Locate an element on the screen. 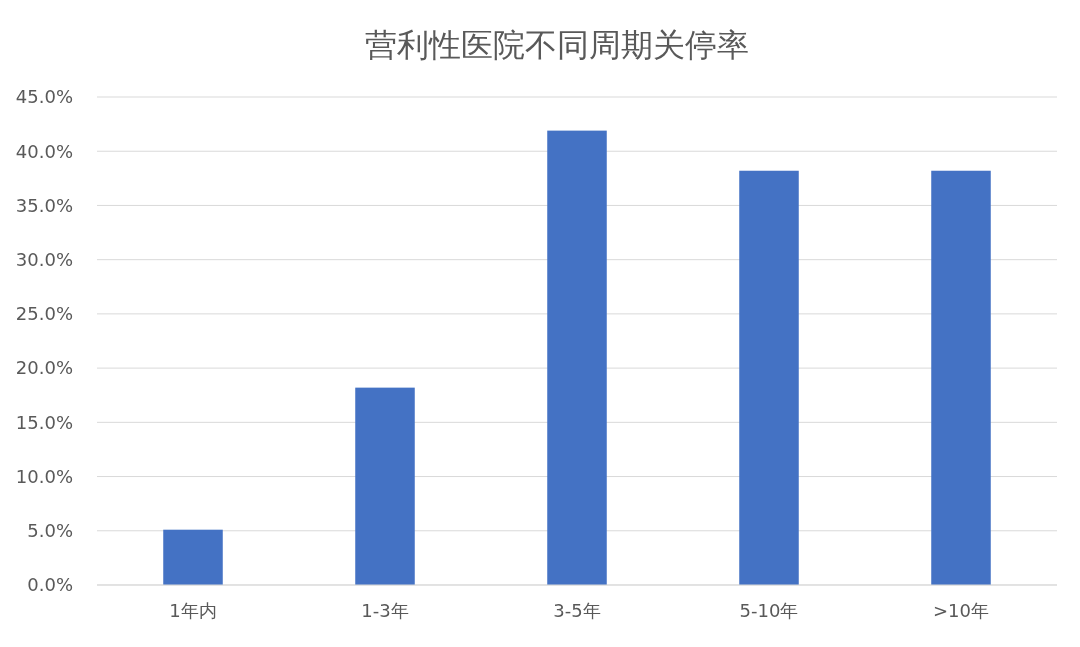 The height and width of the screenshot is (647, 1080). x-tick-label: 1年内 is located at coordinates (193, 610).